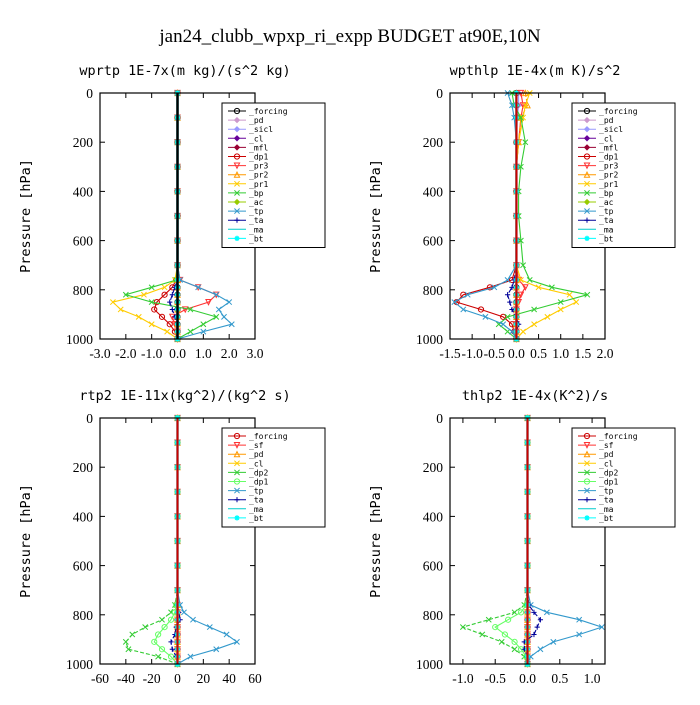 The height and width of the screenshot is (705, 700). I want to click on x-tick-label: 3.0, so click(255, 353).